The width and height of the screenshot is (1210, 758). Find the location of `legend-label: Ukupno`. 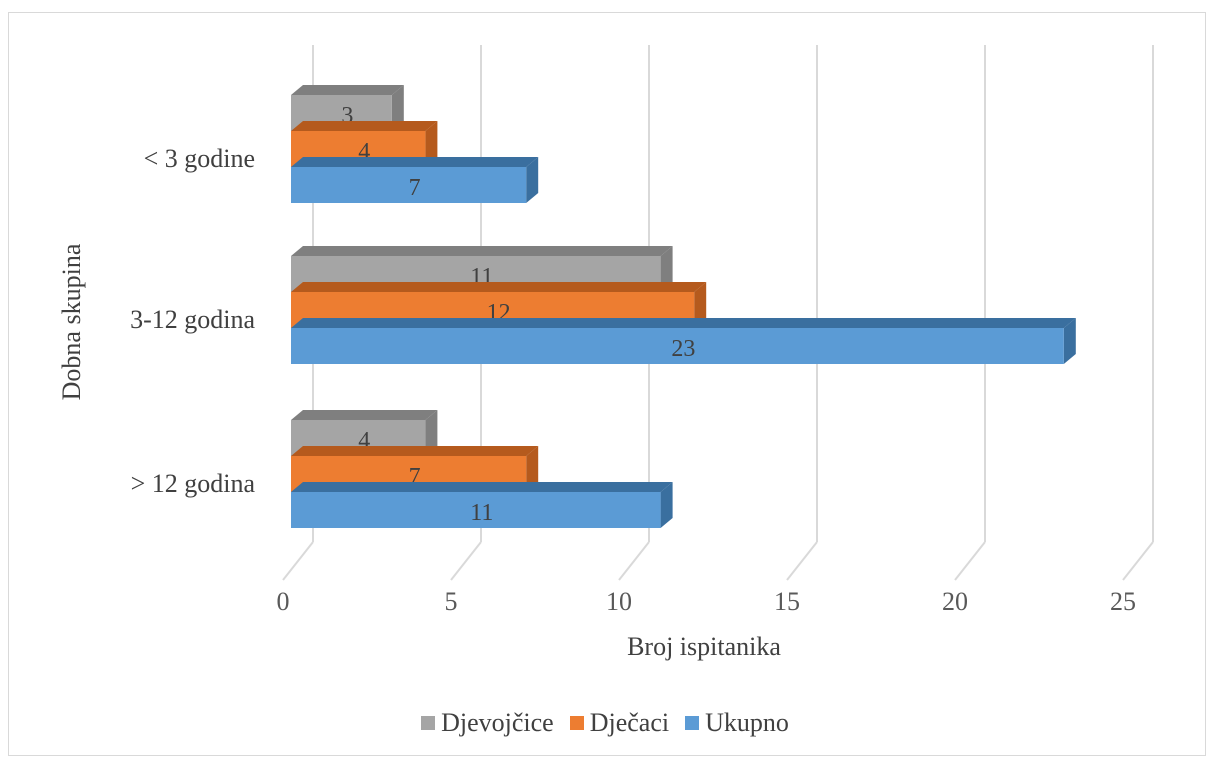

legend-label: Ukupno is located at coordinates (747, 722).